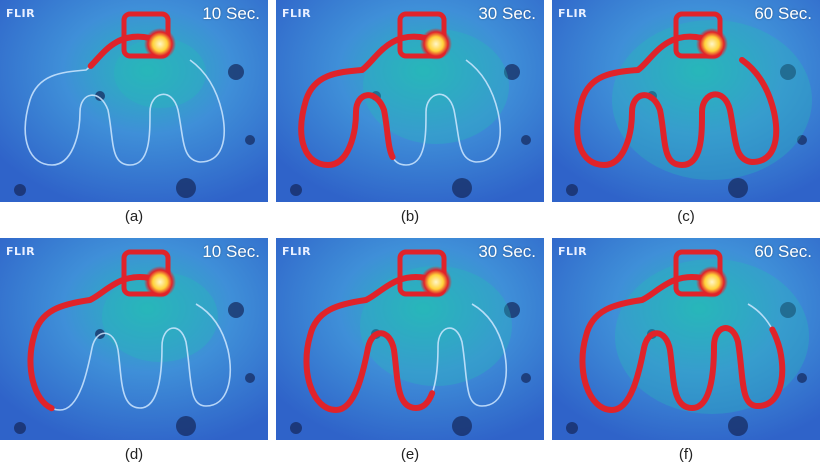 The image size is (820, 470). I want to click on thermal-image-b: FLIR 30 Sec., so click(410, 101).